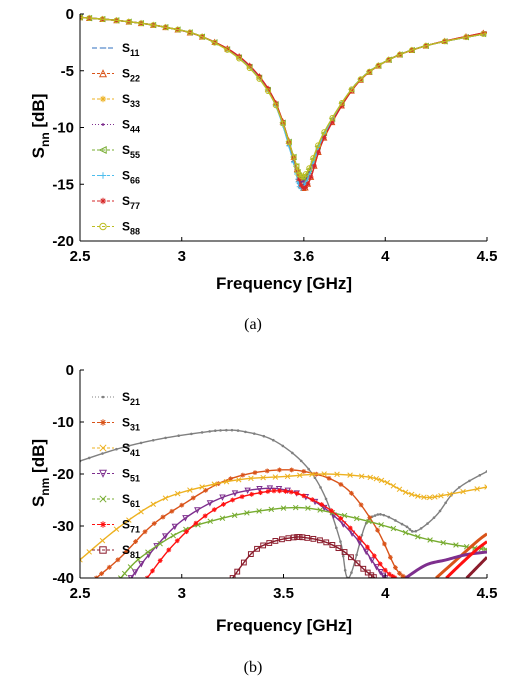  I want to click on panel-b-y-axis-label-base: S, so click(38, 501).